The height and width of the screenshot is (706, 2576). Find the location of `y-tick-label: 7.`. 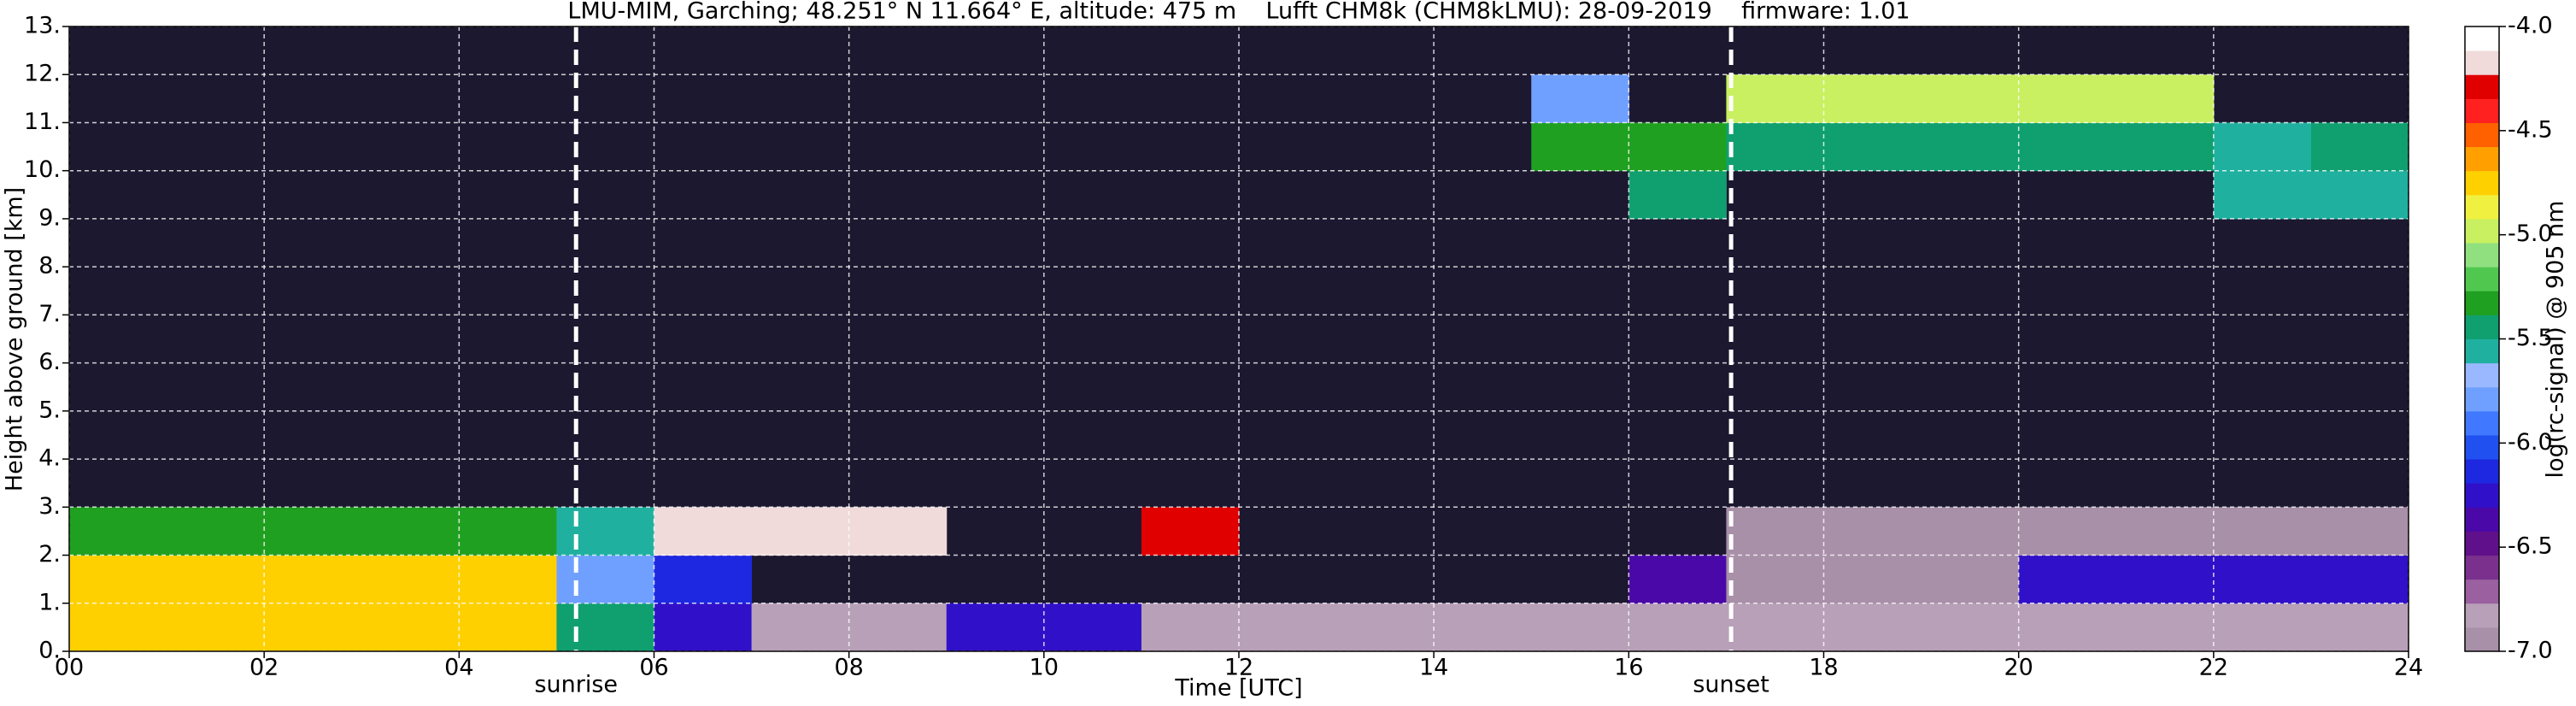

y-tick-label: 7. is located at coordinates (49, 314).